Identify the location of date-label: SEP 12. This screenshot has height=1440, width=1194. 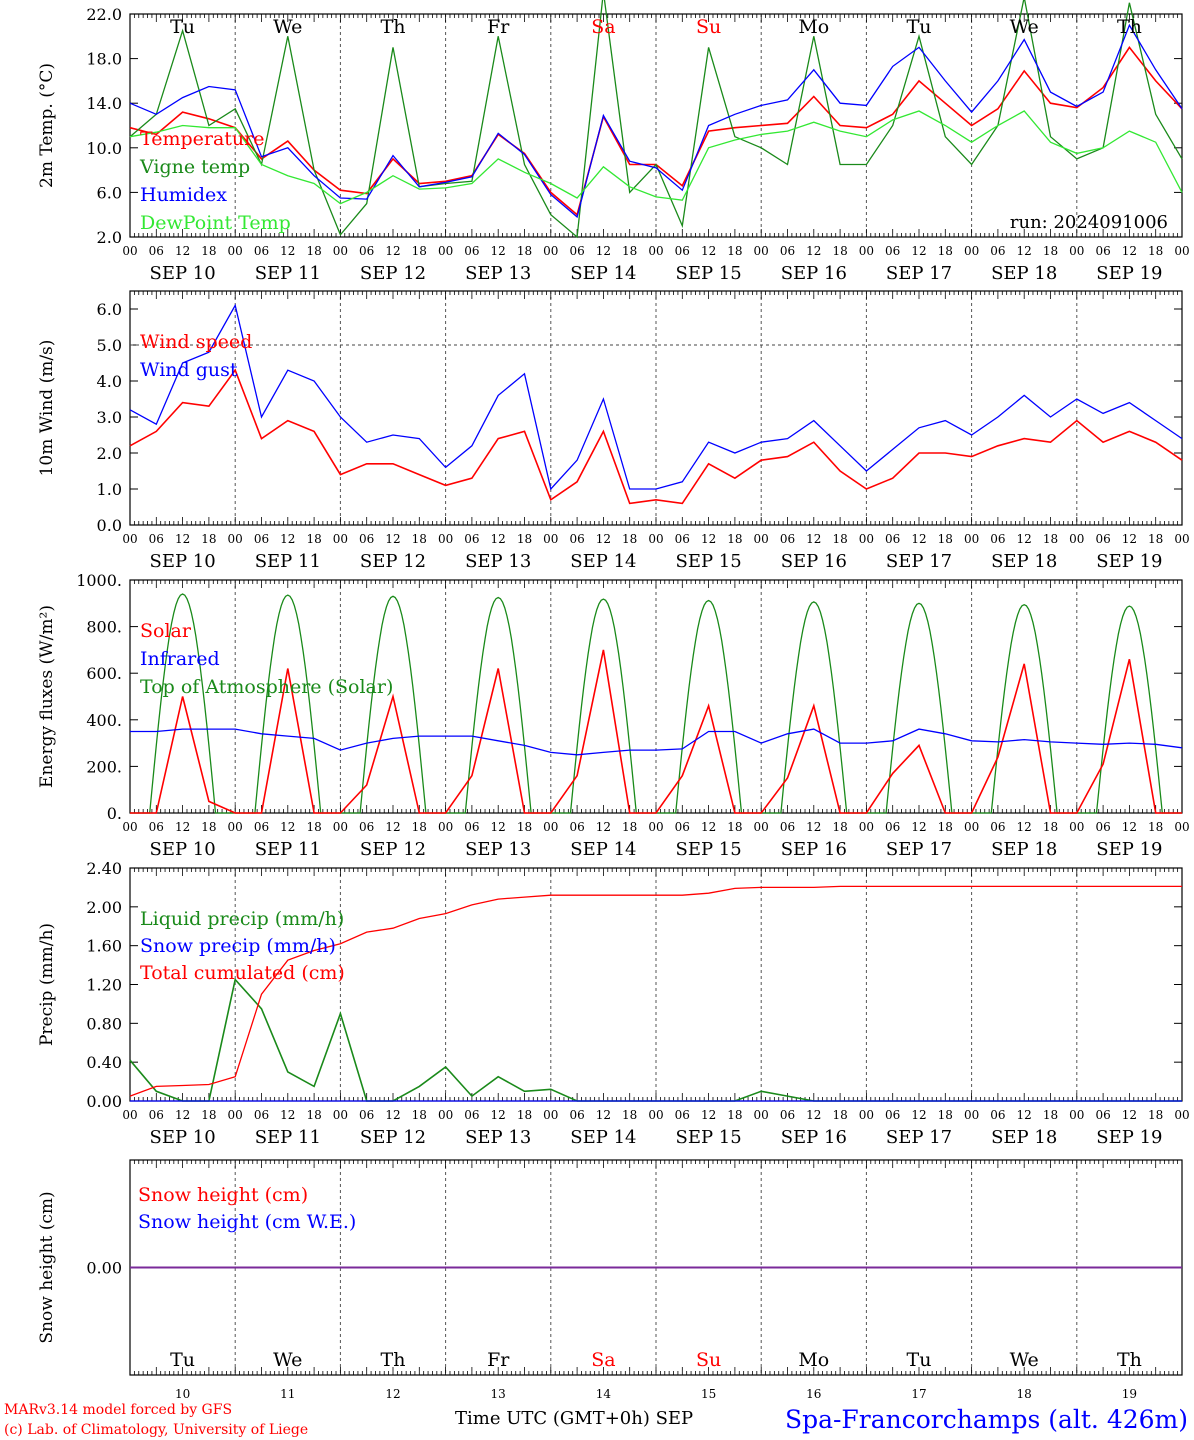
(393, 273).